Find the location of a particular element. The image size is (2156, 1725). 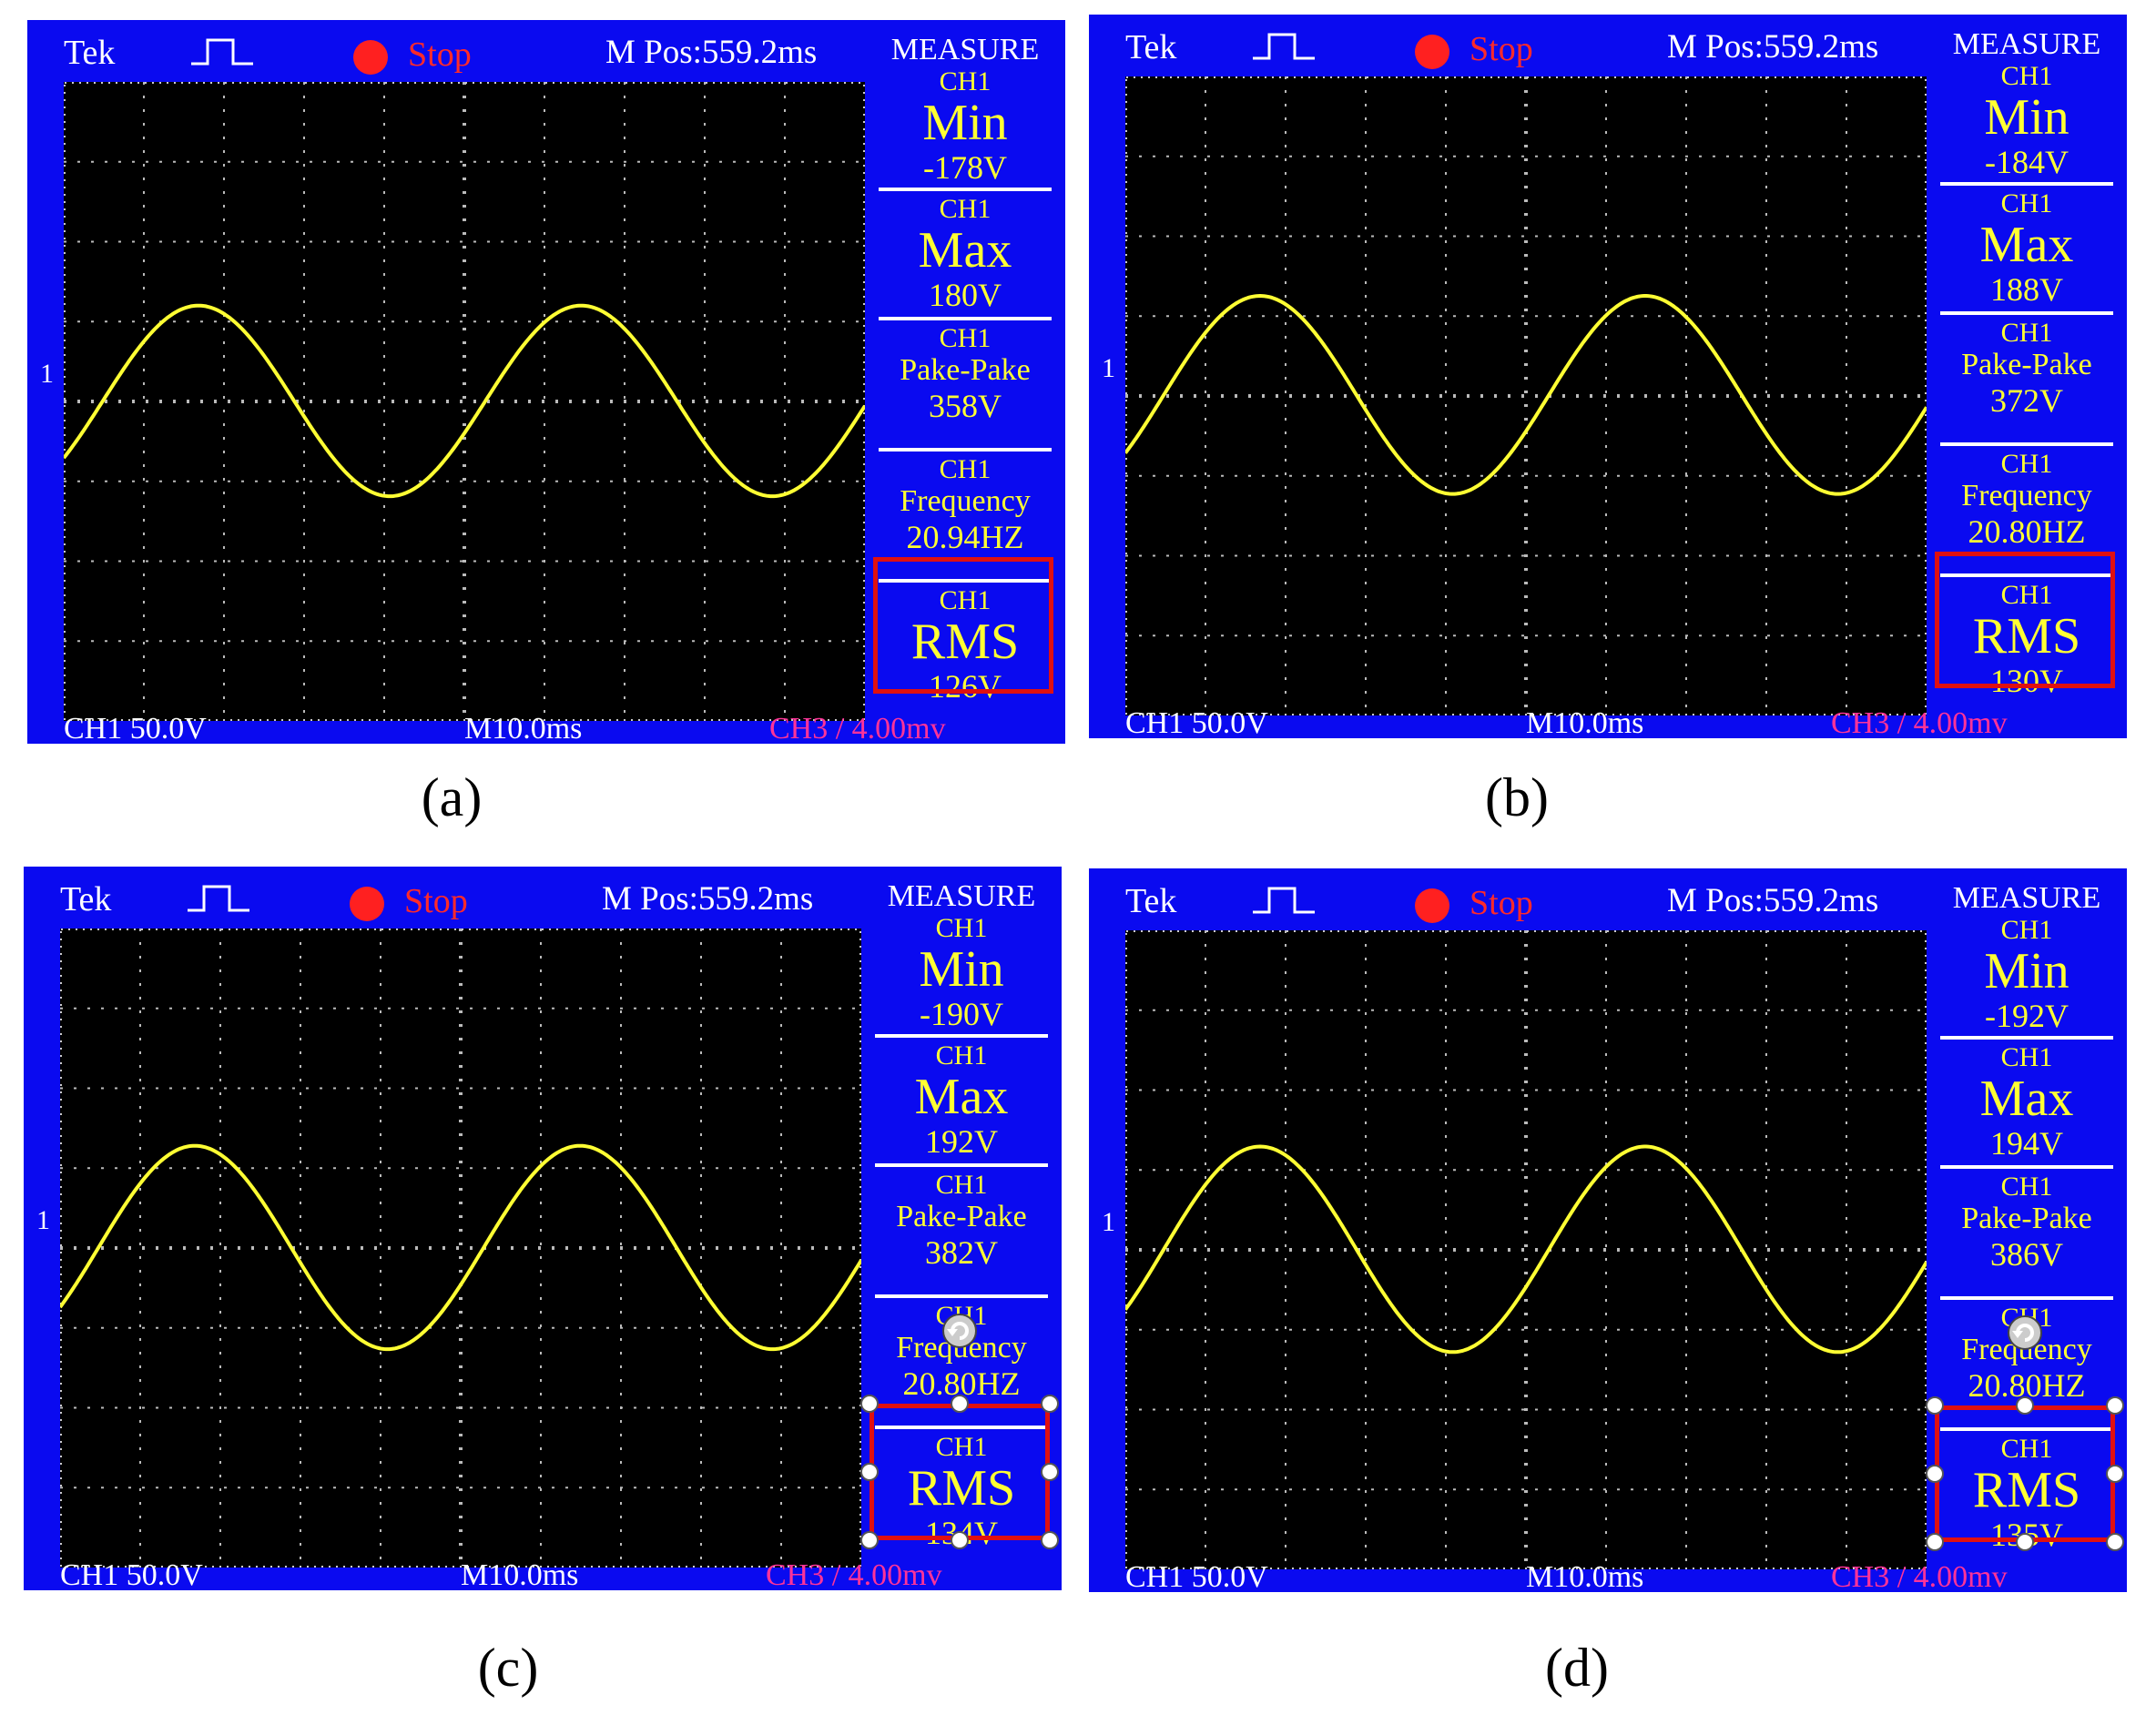

panel-caption: (b) is located at coordinates (1517, 797).